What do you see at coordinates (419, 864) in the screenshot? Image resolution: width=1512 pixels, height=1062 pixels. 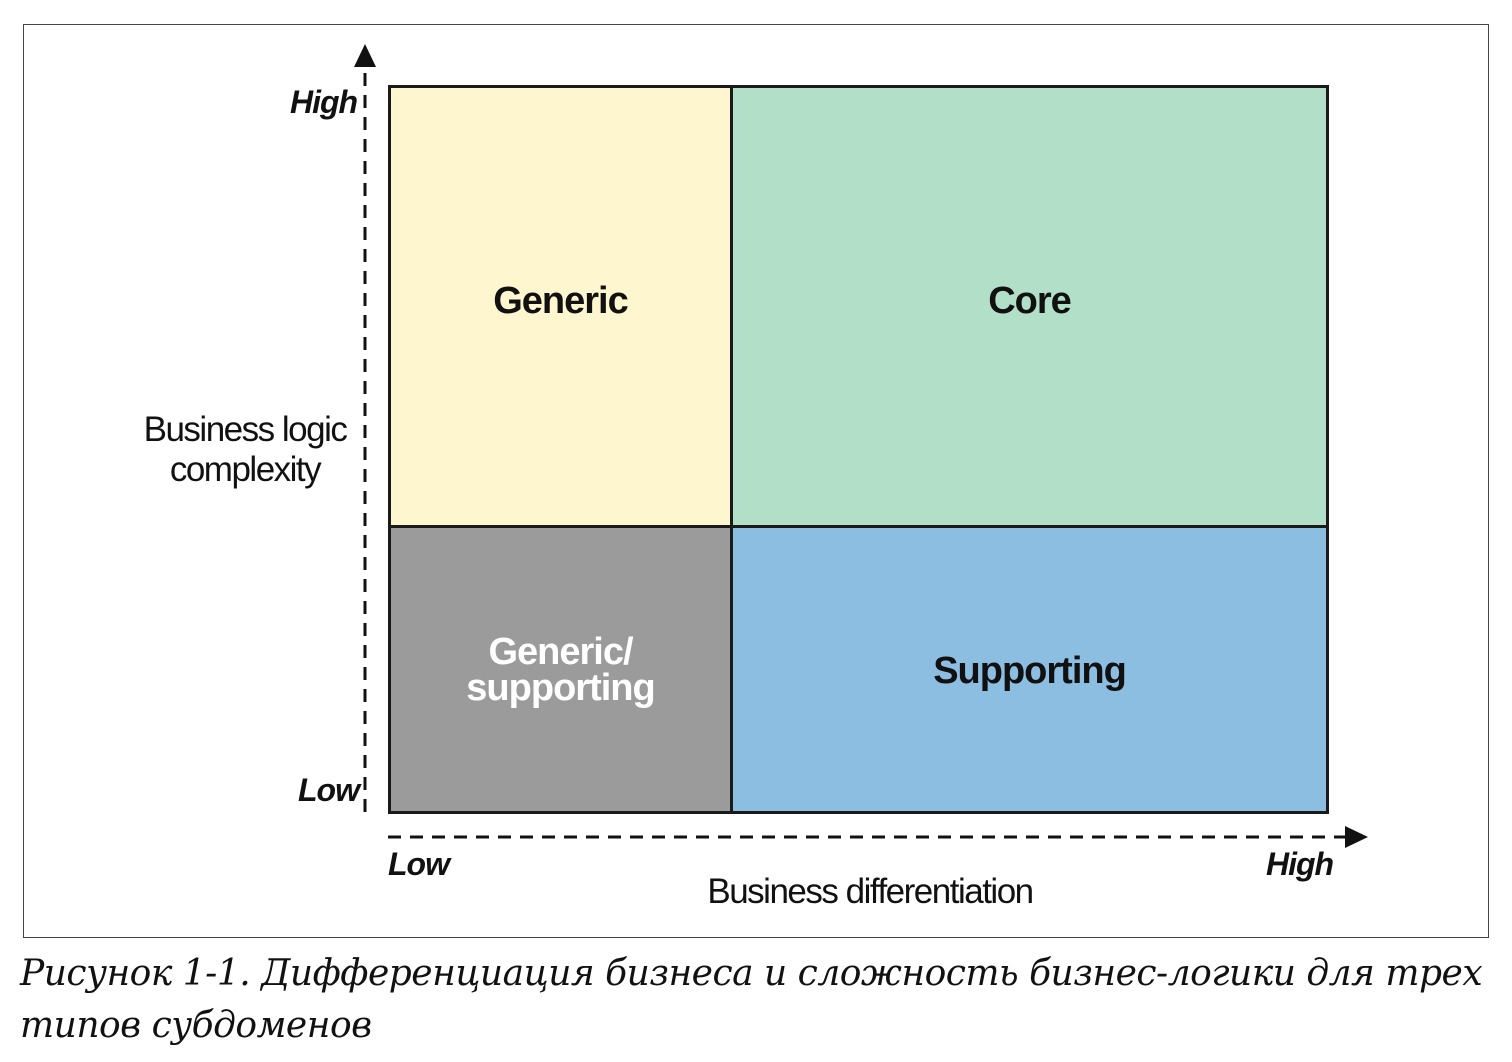 I see `x-axis-low-label: Low` at bounding box center [419, 864].